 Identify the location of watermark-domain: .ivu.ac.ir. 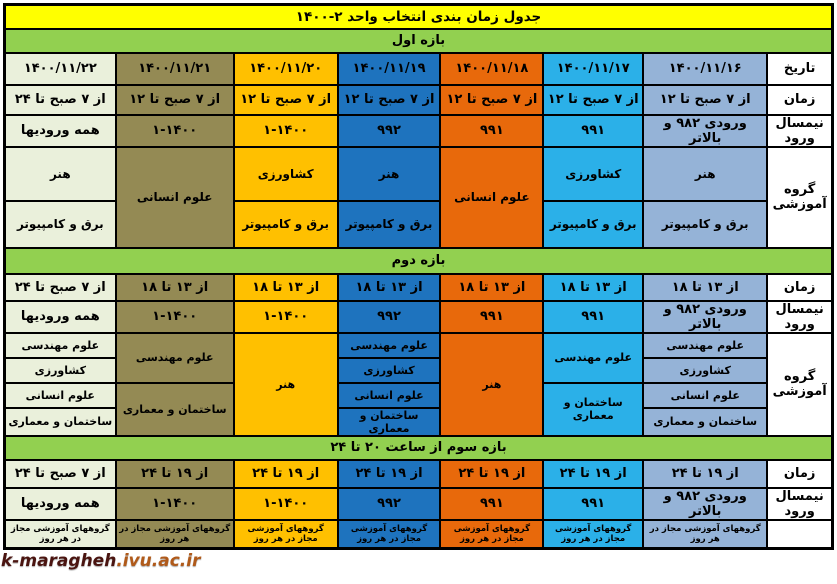
(158, 561).